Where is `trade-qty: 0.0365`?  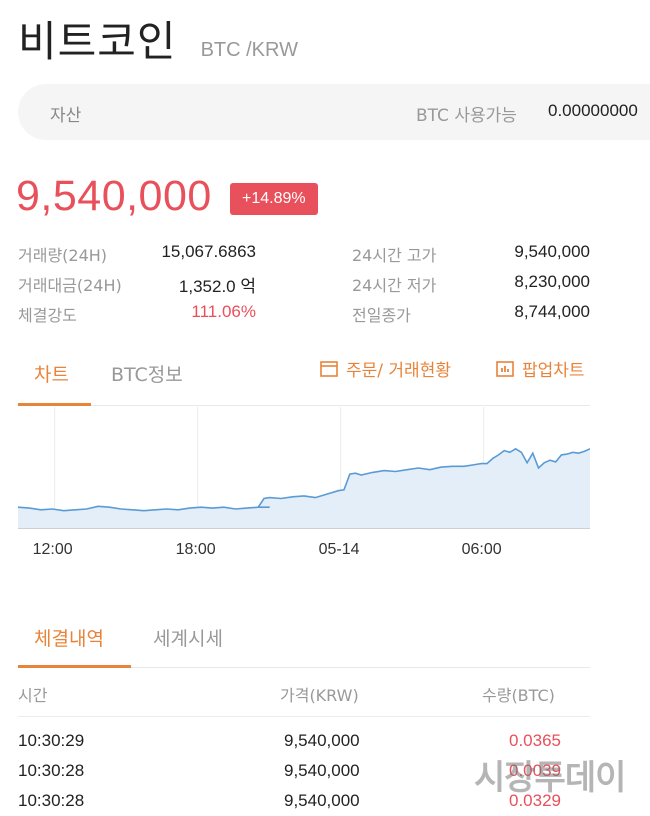
trade-qty: 0.0365 is located at coordinates (535, 740).